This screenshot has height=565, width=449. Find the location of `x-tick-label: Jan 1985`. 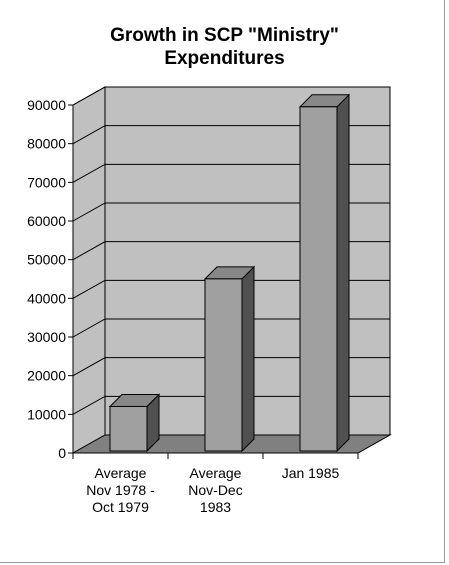

x-tick-label: Jan 1985 is located at coordinates (311, 473).